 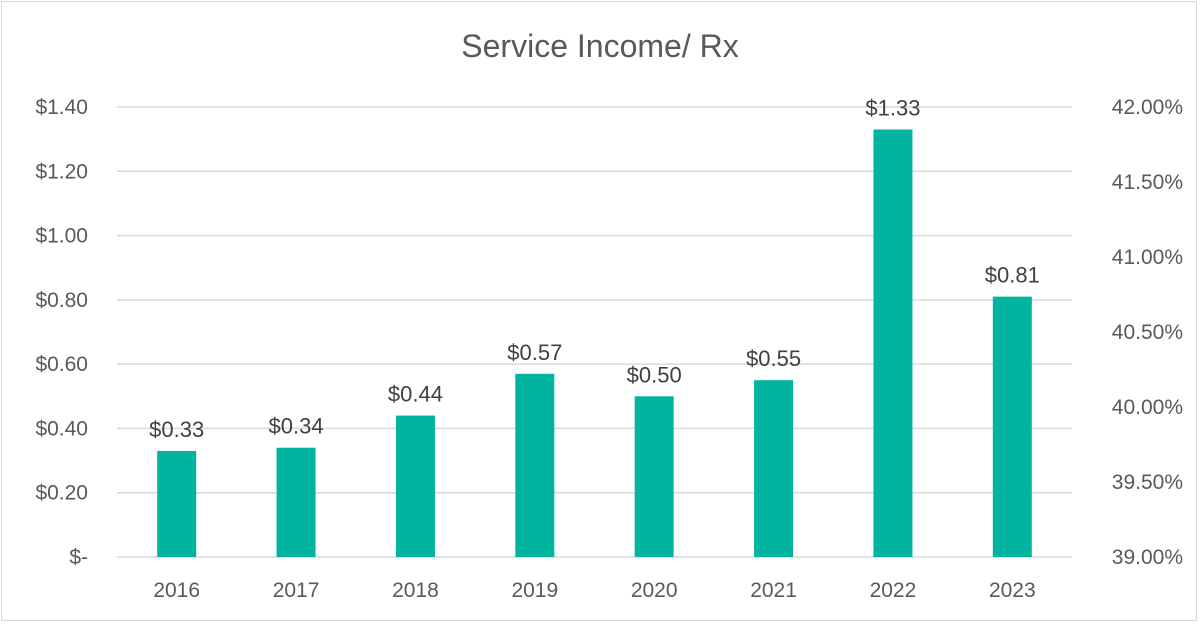 What do you see at coordinates (893, 590) in the screenshot?
I see `x-tick-label-2022: 2022` at bounding box center [893, 590].